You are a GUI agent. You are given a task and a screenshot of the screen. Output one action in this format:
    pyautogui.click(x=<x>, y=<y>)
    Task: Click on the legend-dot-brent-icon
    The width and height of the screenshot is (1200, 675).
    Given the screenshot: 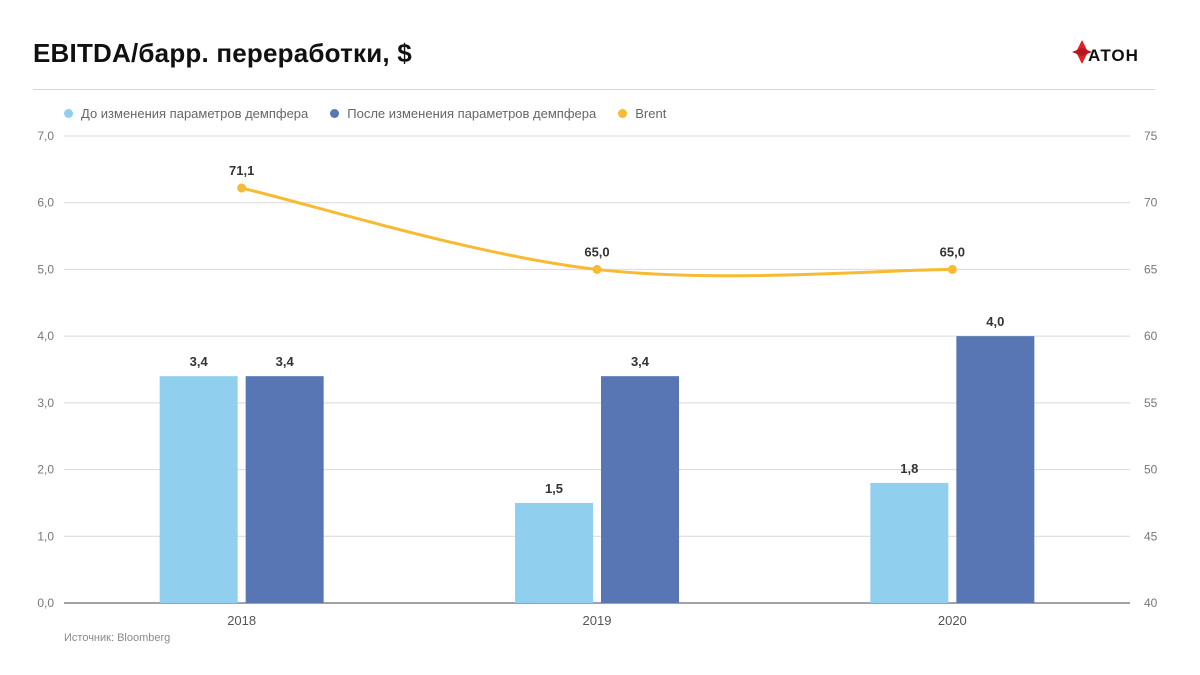 What is the action you would take?
    pyautogui.click(x=623, y=113)
    